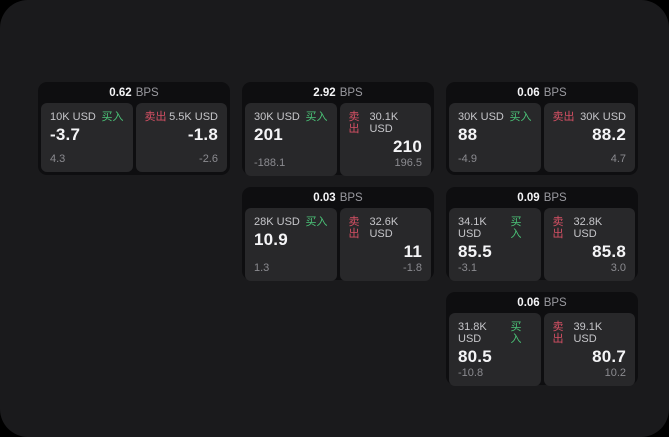 This screenshot has height=437, width=669. I want to click on buy-volume: 31.8K USD, so click(472, 333).